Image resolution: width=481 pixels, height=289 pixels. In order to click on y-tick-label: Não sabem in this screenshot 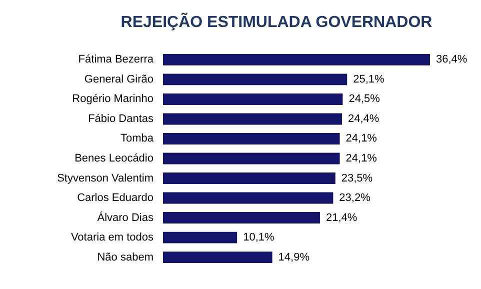, I will do `click(125, 257)`.